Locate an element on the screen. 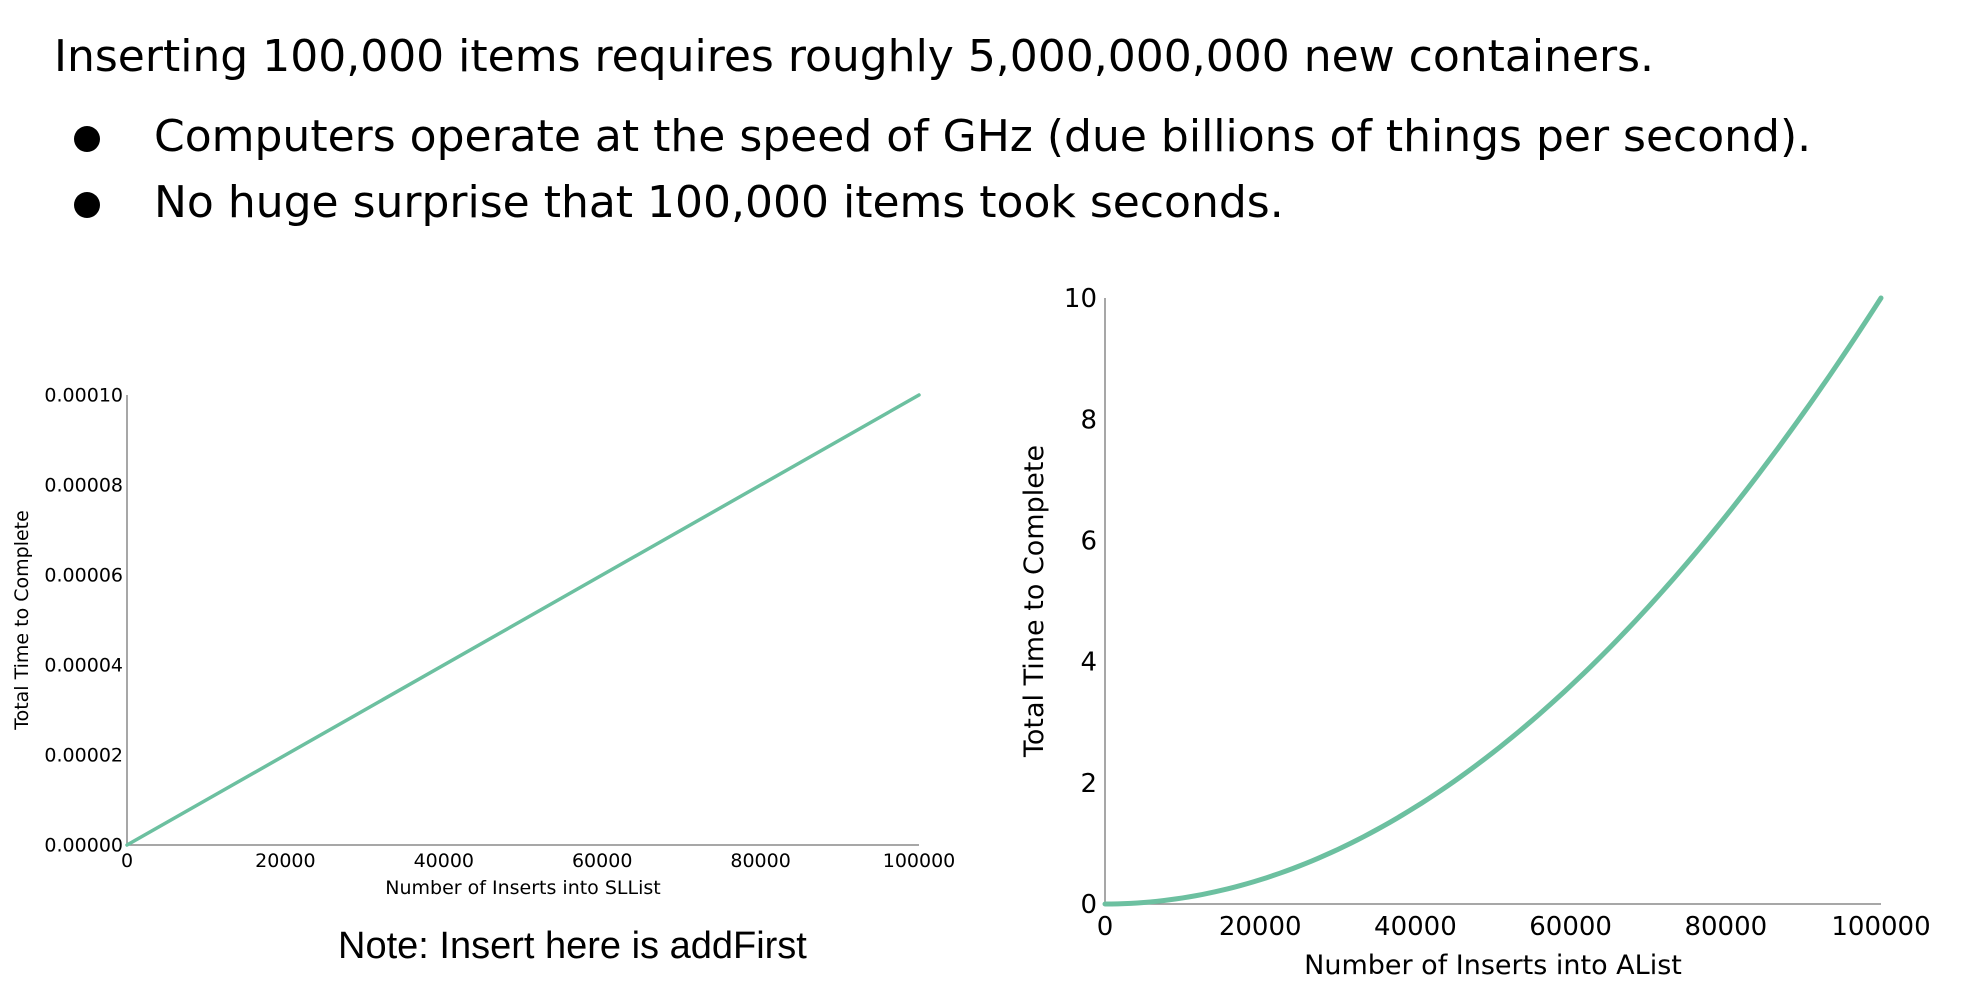  y-tick-label: 0.00000 is located at coordinates (83, 846).